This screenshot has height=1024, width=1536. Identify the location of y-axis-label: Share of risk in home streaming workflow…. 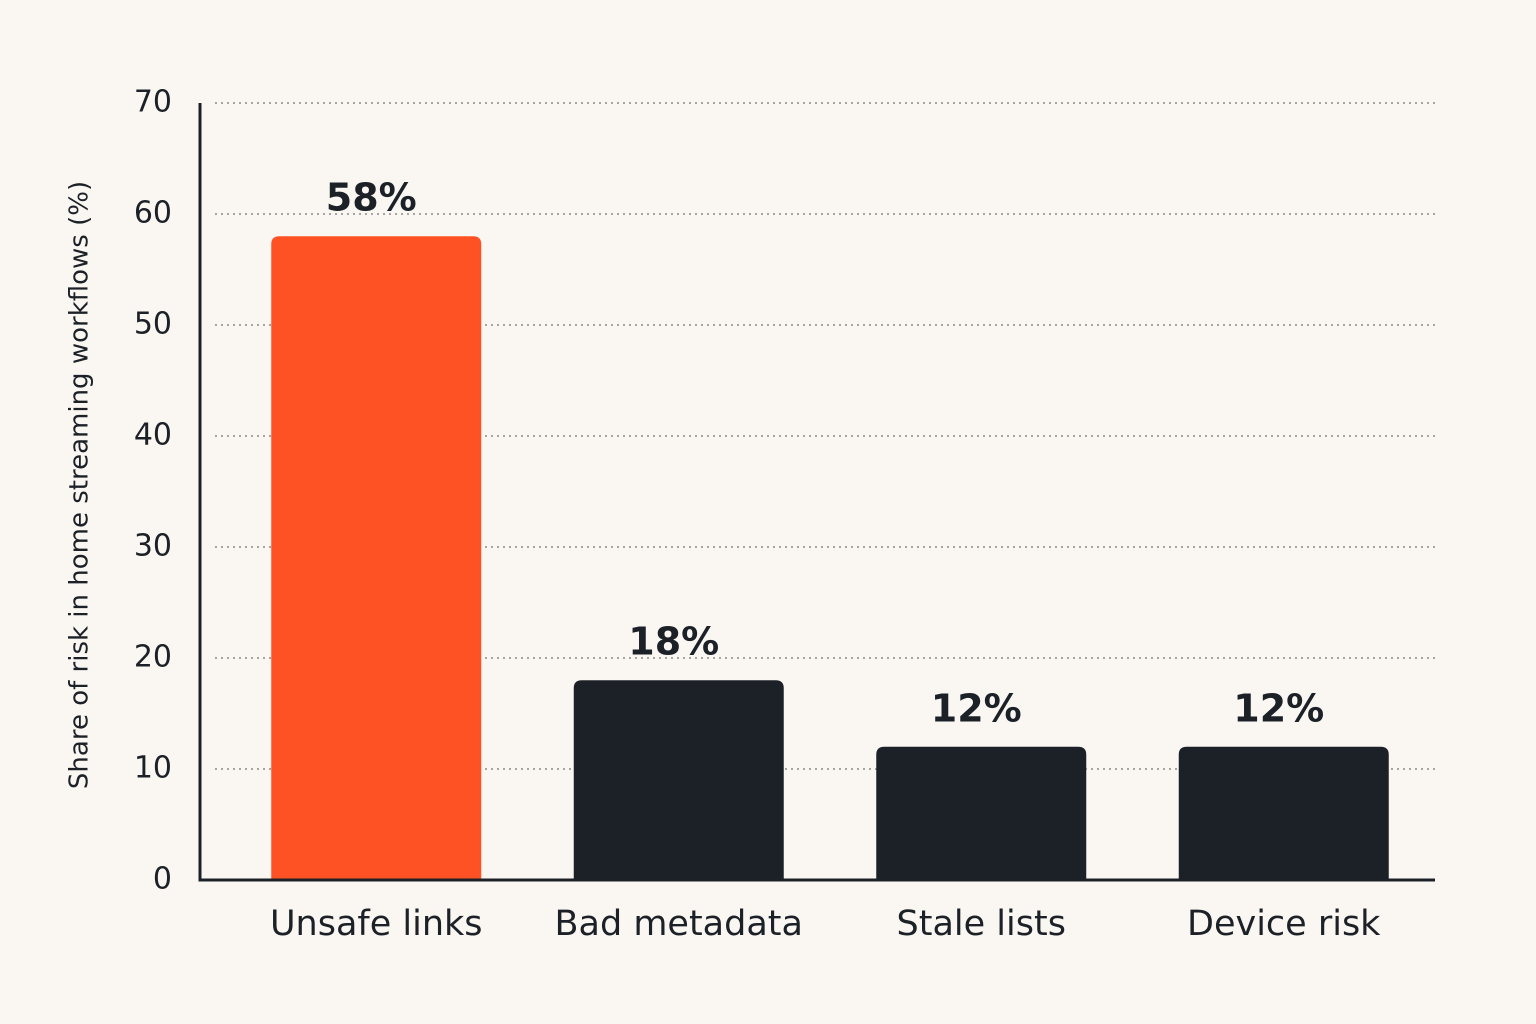
(80, 485).